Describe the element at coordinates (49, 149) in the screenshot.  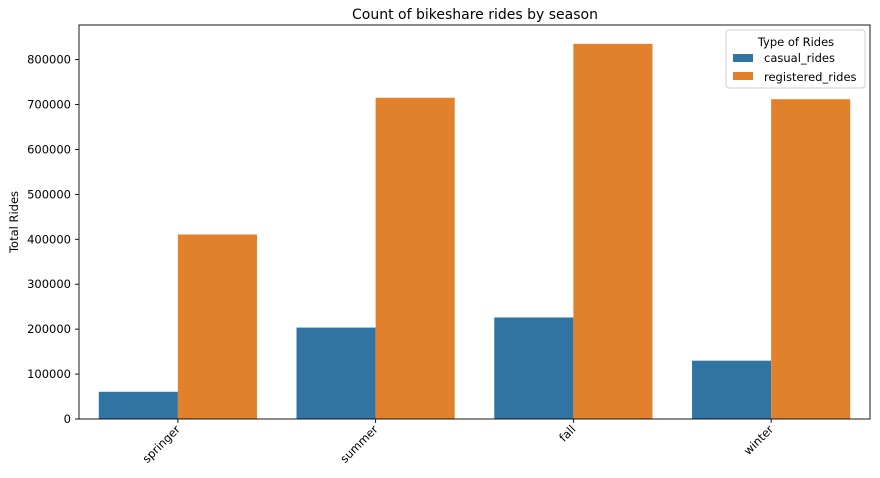
I see `y-tick-label: 600000` at that location.